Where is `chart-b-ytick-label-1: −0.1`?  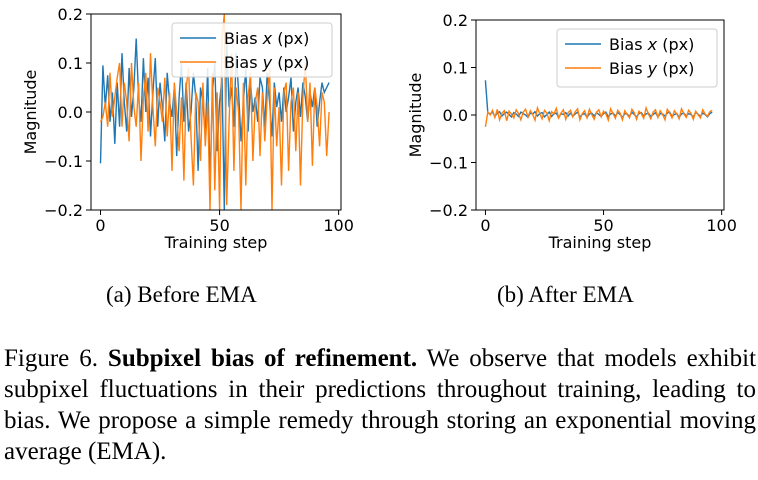 chart-b-ytick-label-1: −0.1 is located at coordinates (448, 163).